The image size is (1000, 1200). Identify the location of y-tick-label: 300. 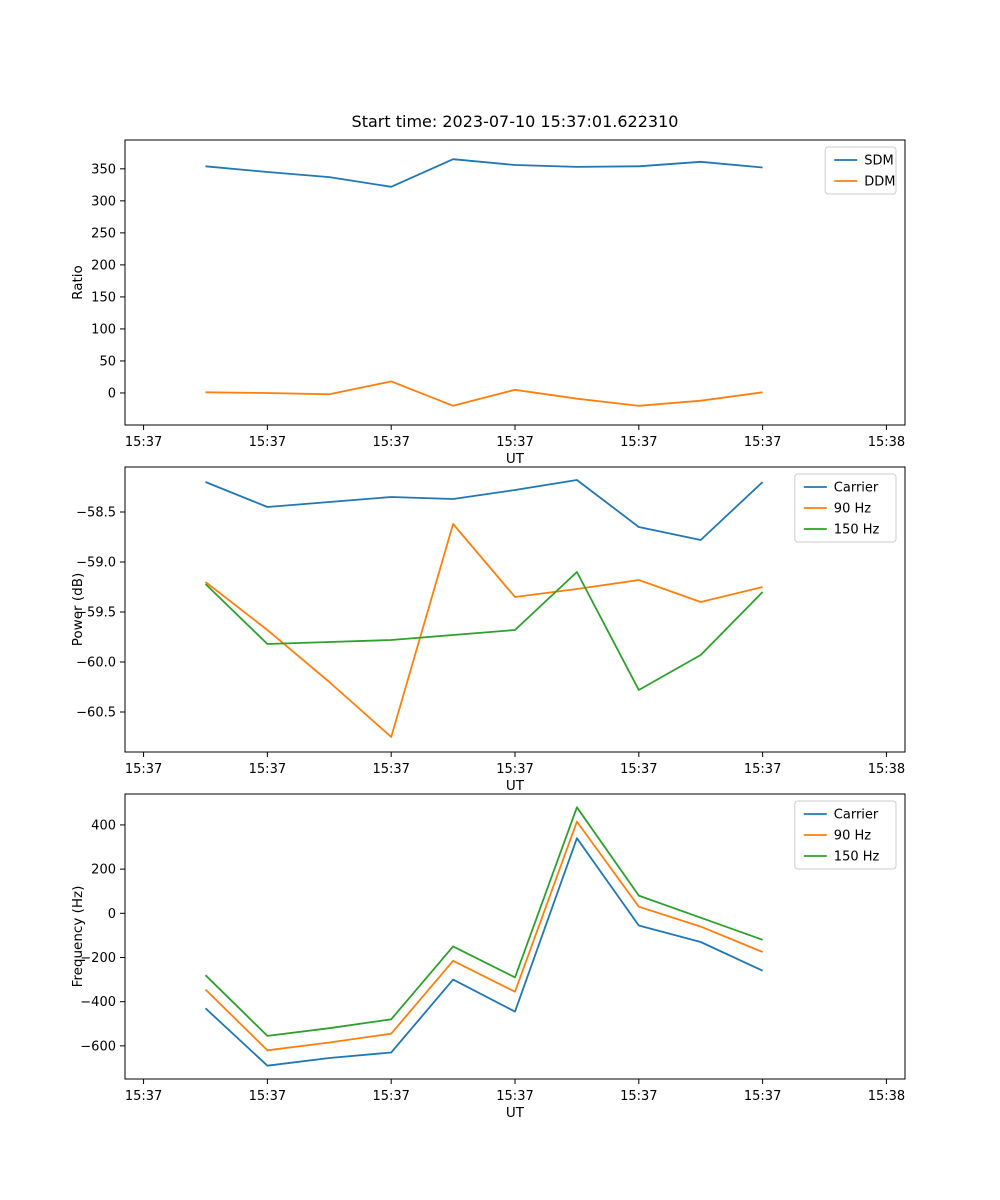
(103, 201).